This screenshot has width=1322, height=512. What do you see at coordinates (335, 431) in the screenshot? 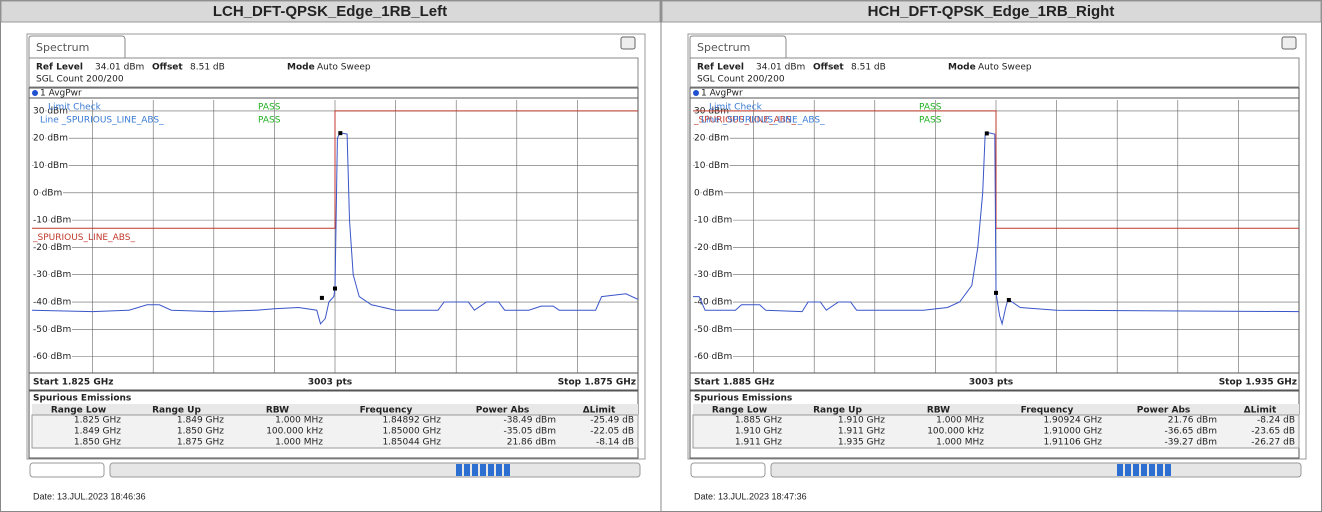
I see `table-body-bg` at bounding box center [335, 431].